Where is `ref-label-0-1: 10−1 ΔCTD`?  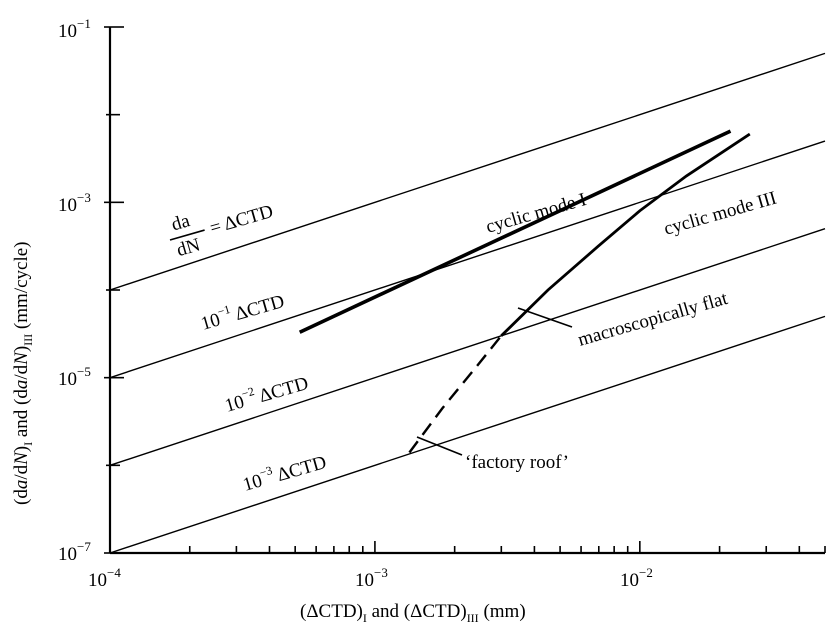
ref-label-0-1: 10−1 ΔCTD is located at coordinates (241, 311).